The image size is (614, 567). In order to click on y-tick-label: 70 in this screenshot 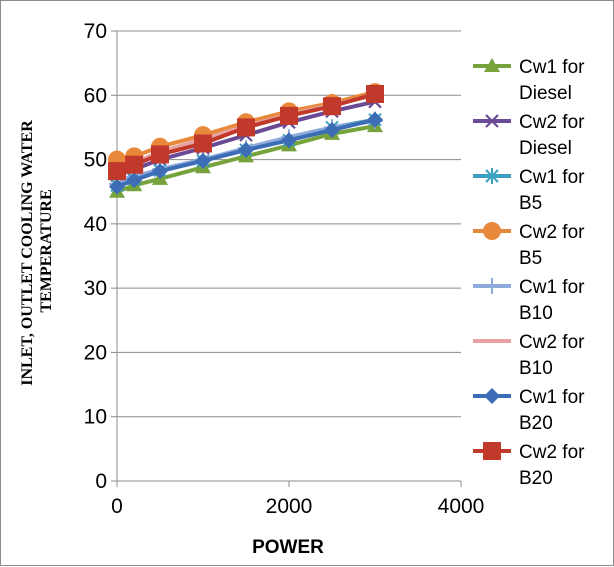, I will do `click(95, 31)`.